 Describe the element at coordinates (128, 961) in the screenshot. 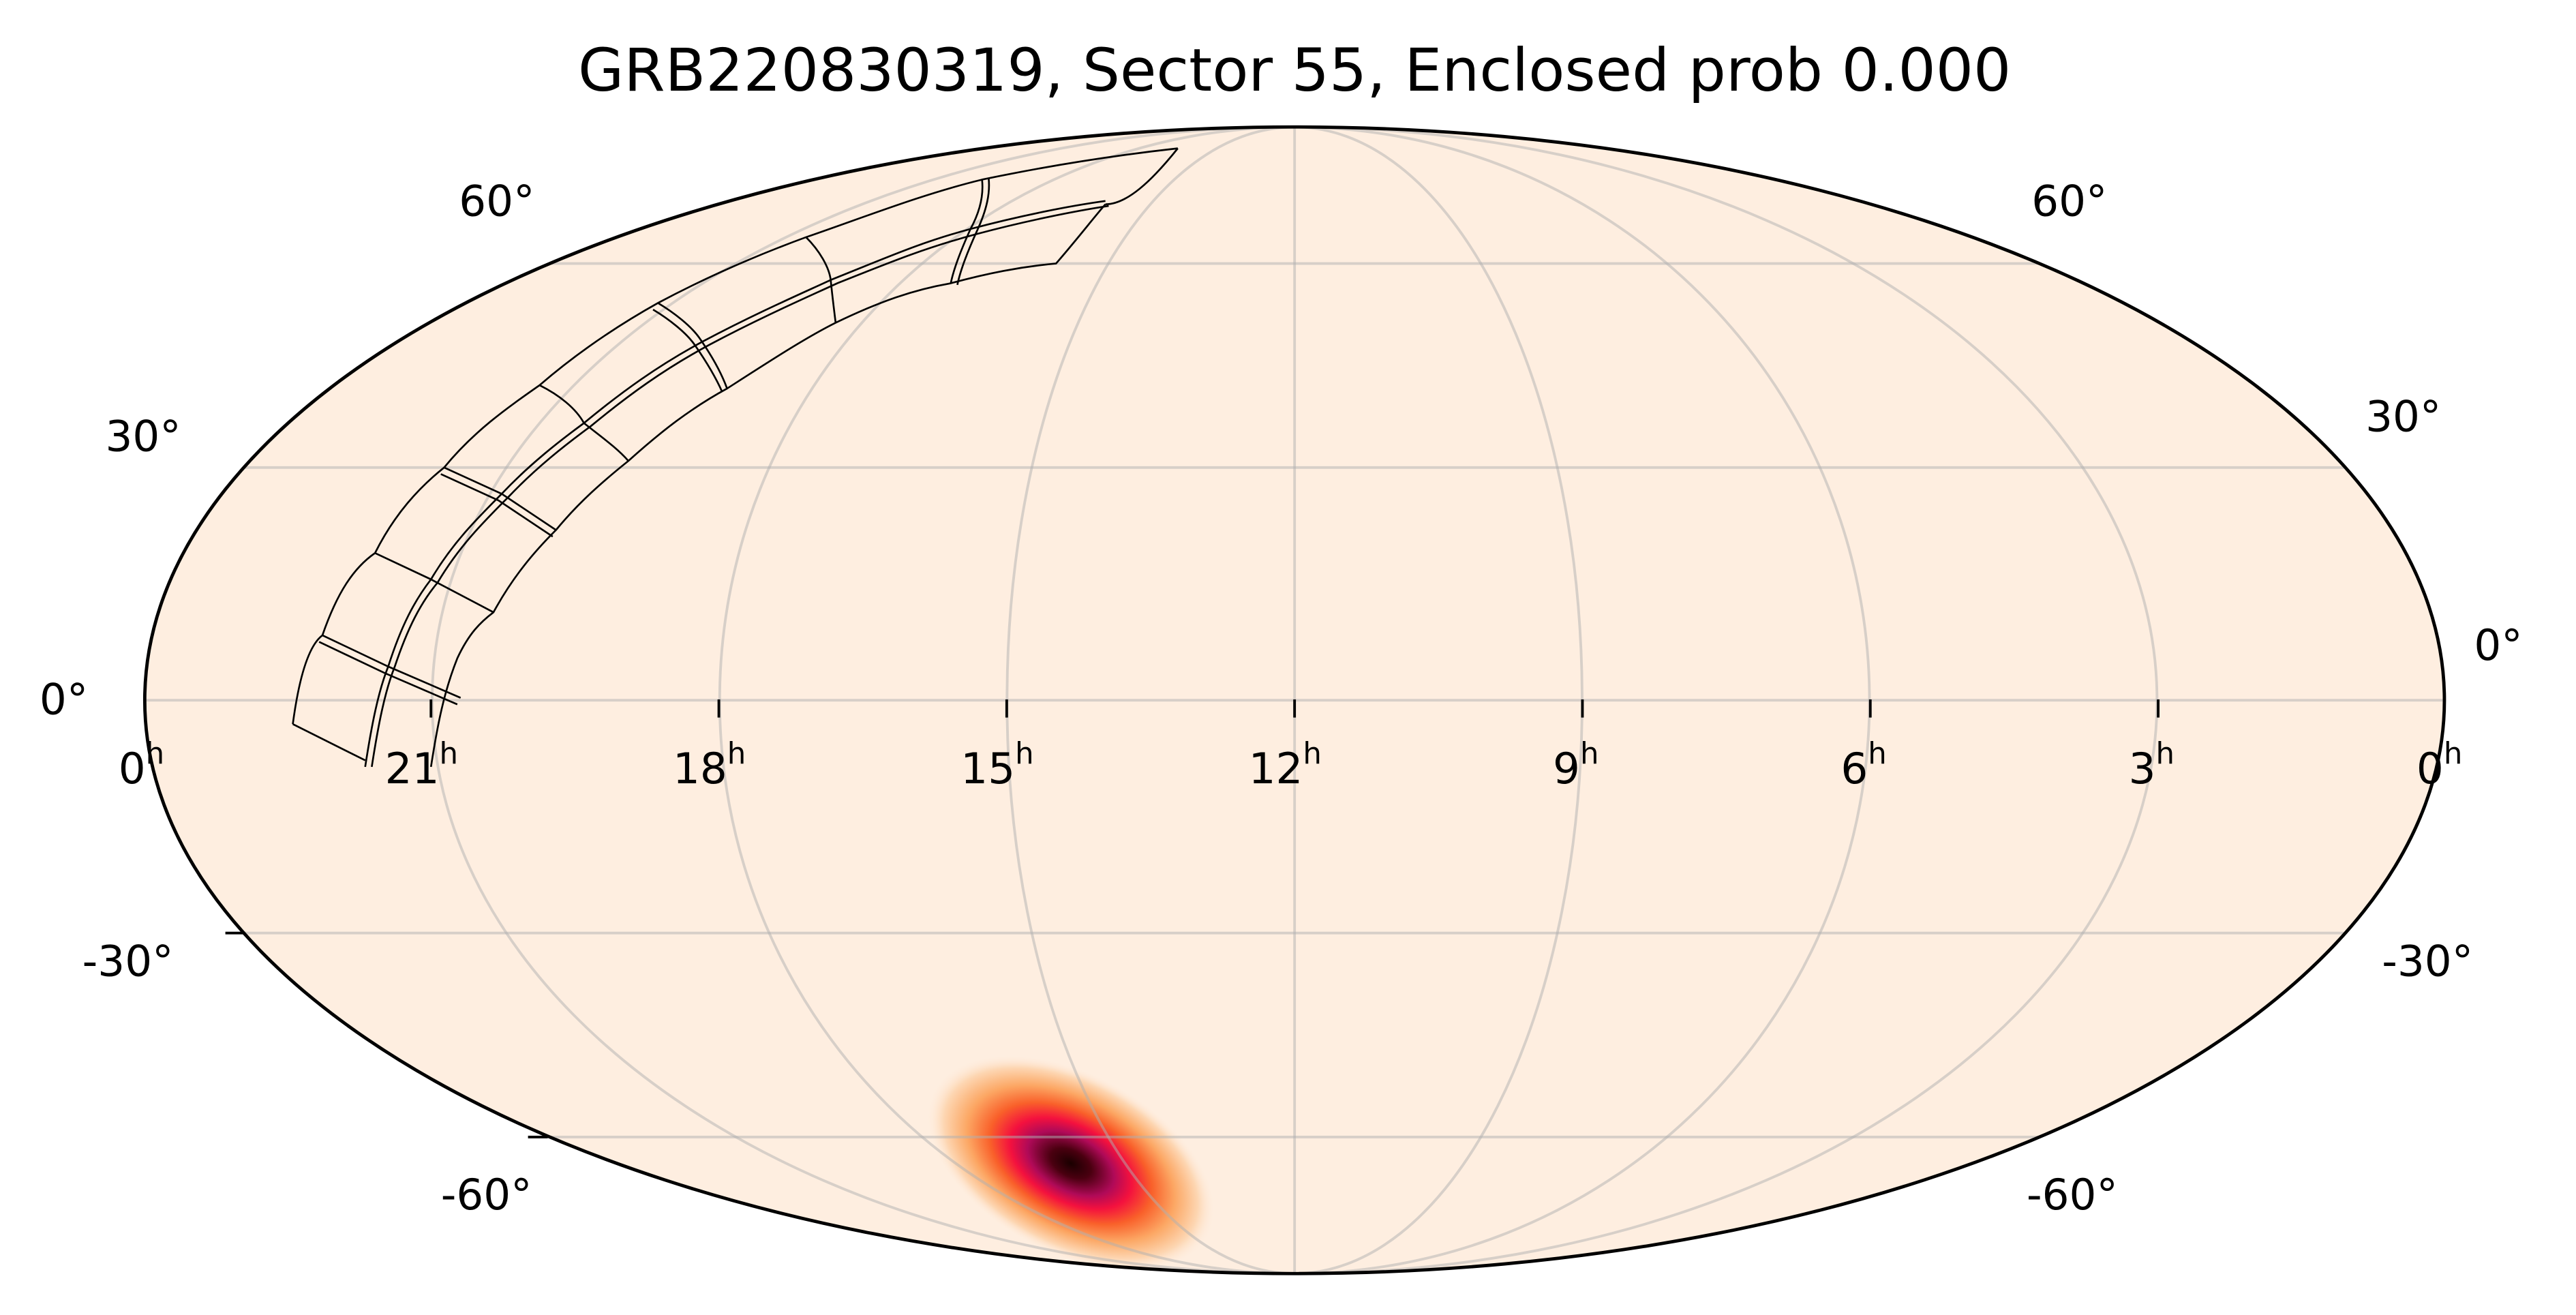

I see `ytick-left-m30: -30°` at that location.